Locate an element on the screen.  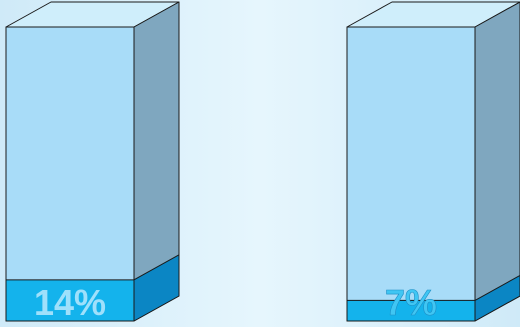
bar-2-value-label: 7% is located at coordinates (411, 302).